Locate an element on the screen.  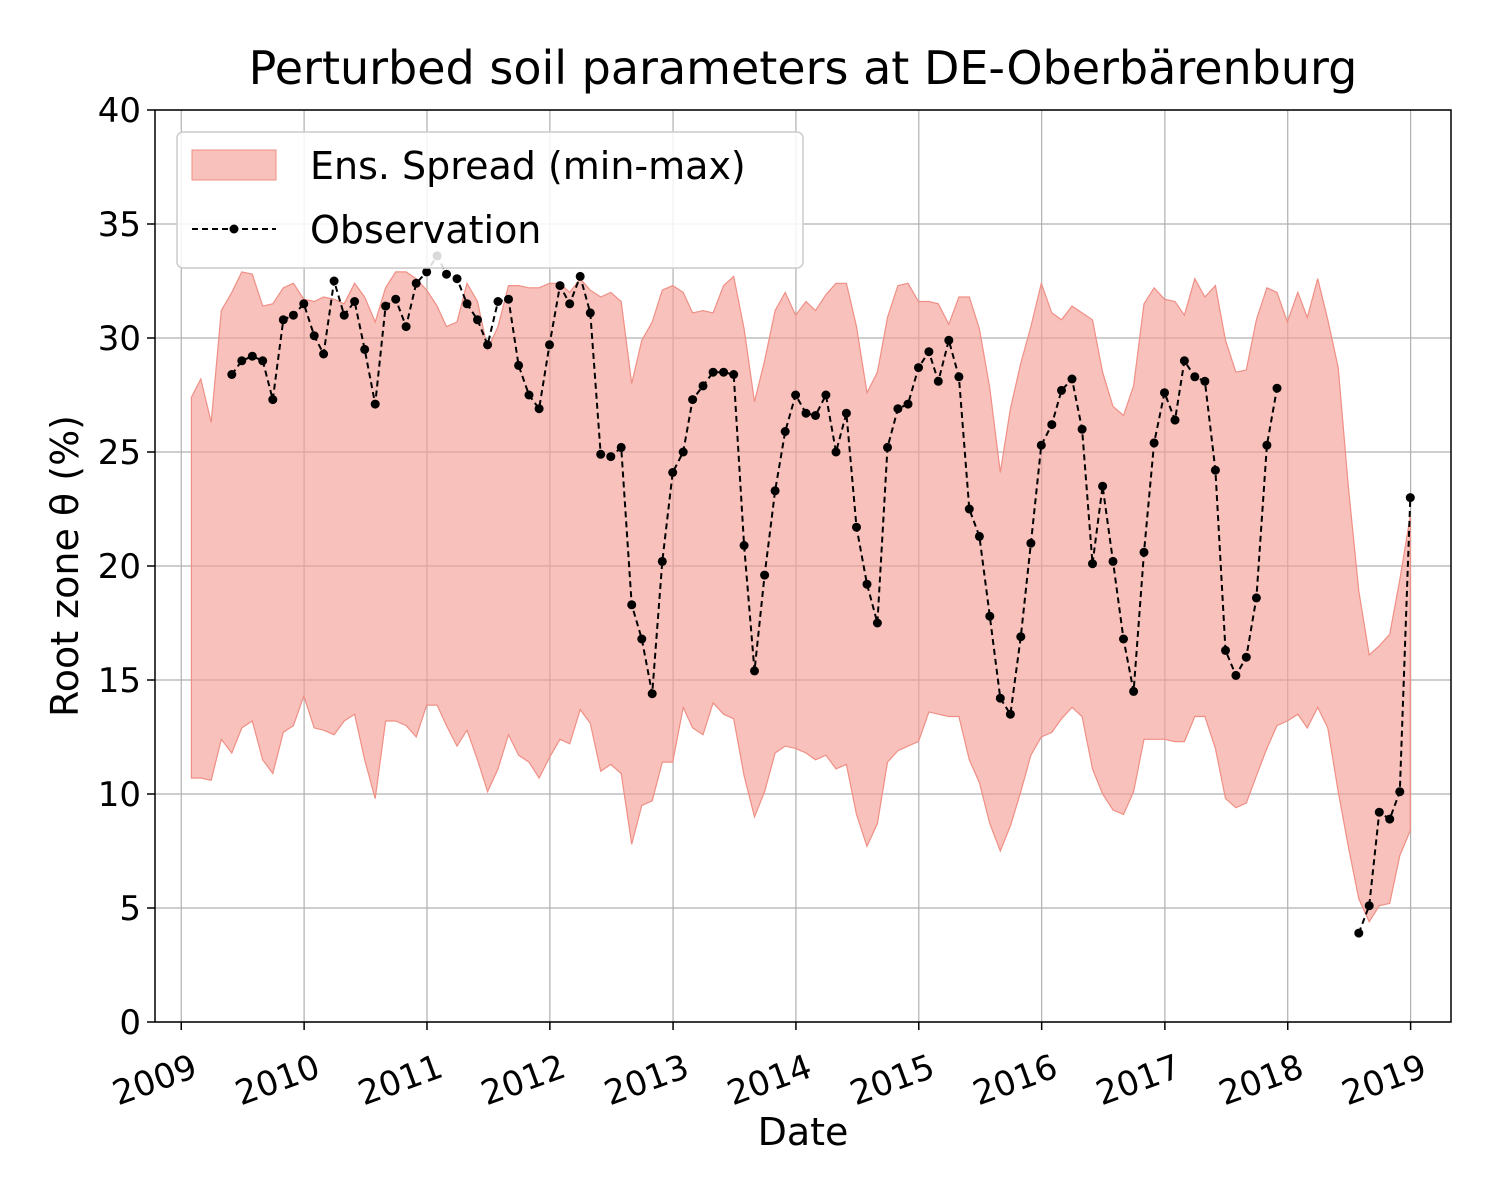
legend-label-spread: Ens. Spread (min-max) is located at coordinates (528, 166).